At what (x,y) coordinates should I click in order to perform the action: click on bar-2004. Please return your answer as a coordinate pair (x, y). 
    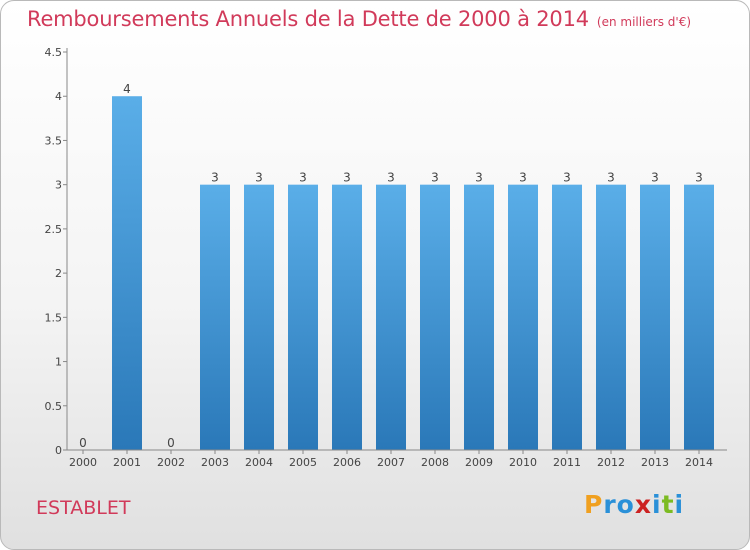
    Looking at the image, I should click on (259, 317).